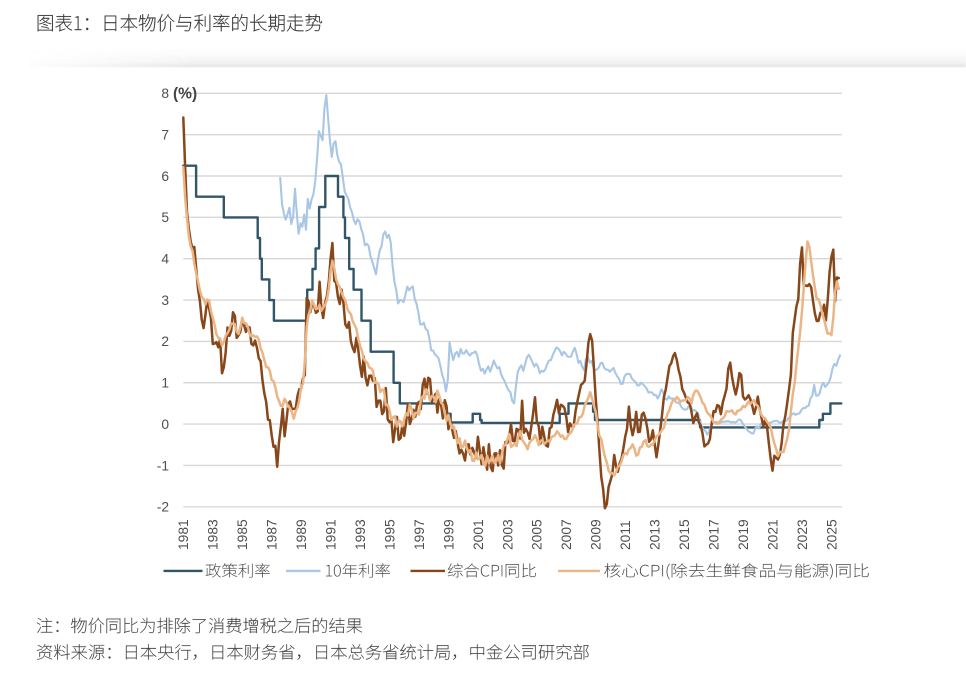 This screenshot has width=966, height=676. What do you see at coordinates (242, 534) in the screenshot?
I see `svg-text: 1985` at bounding box center [242, 534].